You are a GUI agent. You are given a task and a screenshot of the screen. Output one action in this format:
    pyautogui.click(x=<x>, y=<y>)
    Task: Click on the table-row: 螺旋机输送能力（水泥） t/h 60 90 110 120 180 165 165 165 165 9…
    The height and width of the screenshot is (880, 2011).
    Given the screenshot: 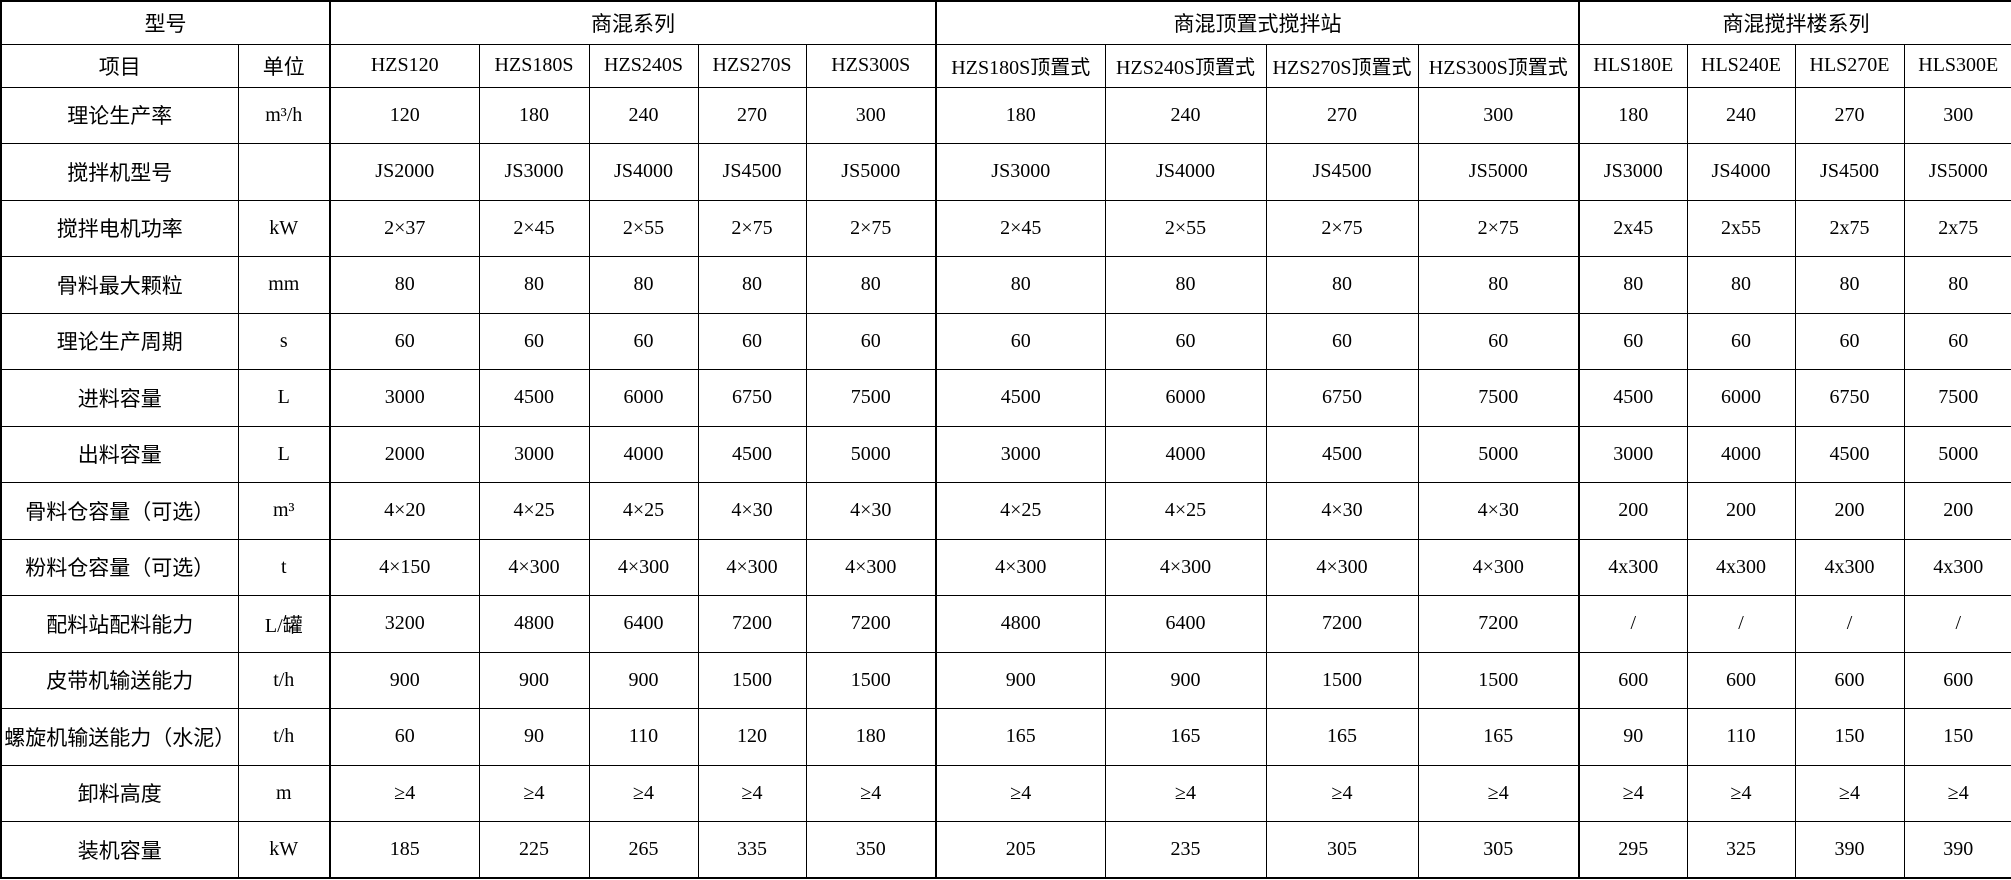 What is the action you would take?
    pyautogui.click(x=1005, y=737)
    